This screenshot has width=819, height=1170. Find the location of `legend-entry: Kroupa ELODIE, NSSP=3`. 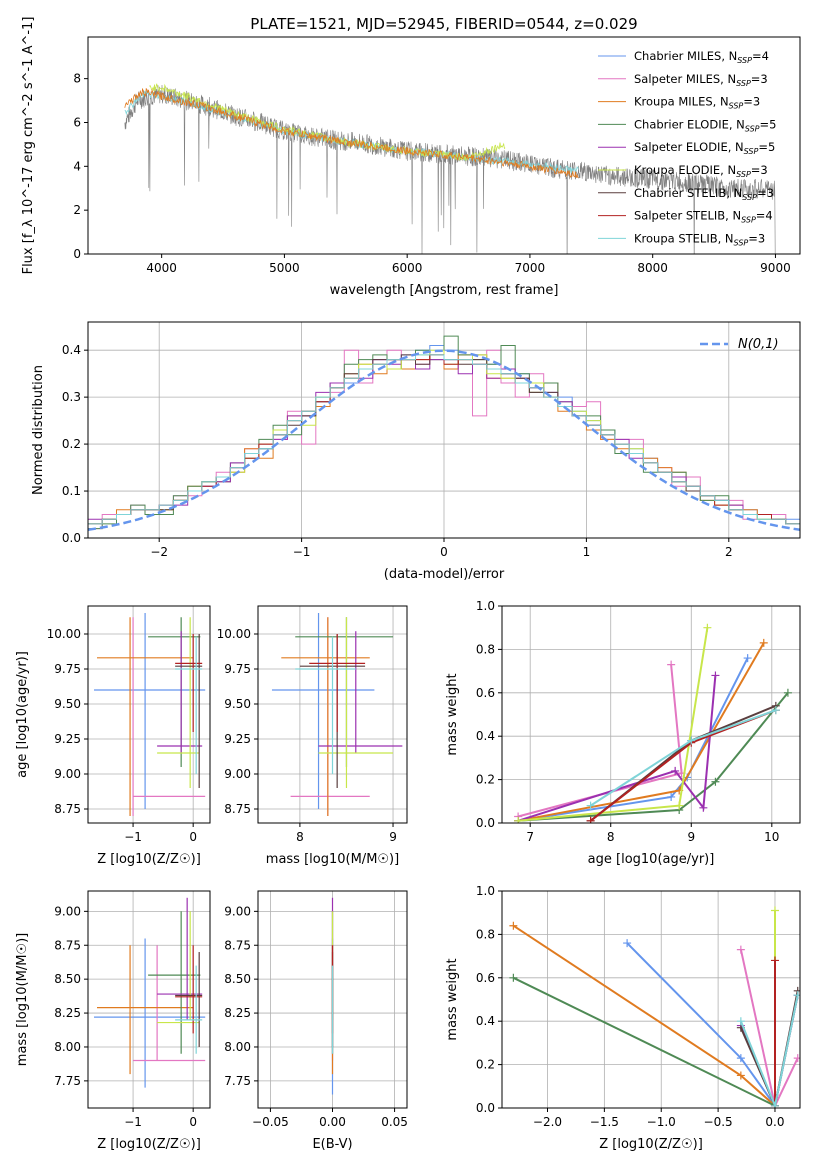

legend-entry: Kroupa ELODIE, NSSP=3 is located at coordinates (701, 171).